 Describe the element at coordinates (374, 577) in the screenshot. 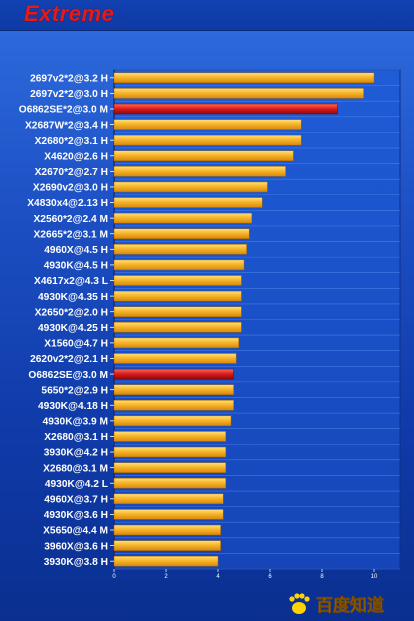

I see `x-tick-label: 10` at that location.